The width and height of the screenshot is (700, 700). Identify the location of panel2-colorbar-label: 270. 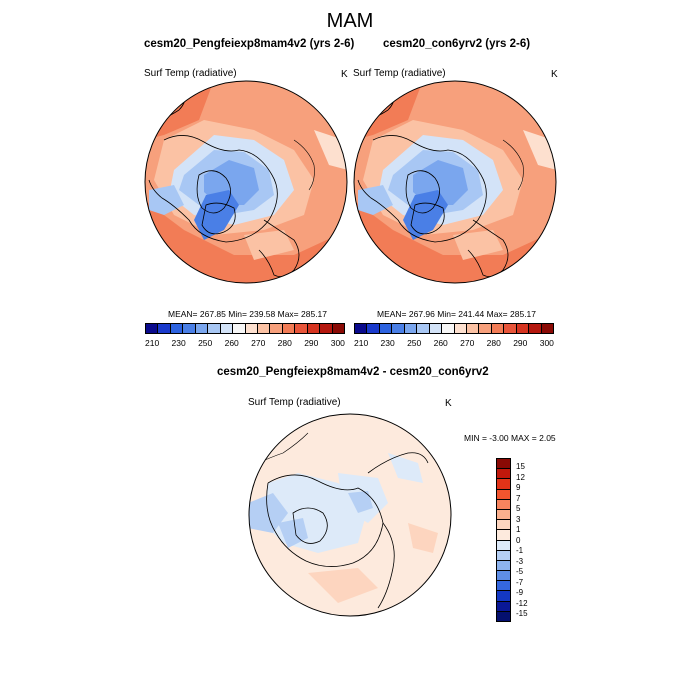
(467, 343).